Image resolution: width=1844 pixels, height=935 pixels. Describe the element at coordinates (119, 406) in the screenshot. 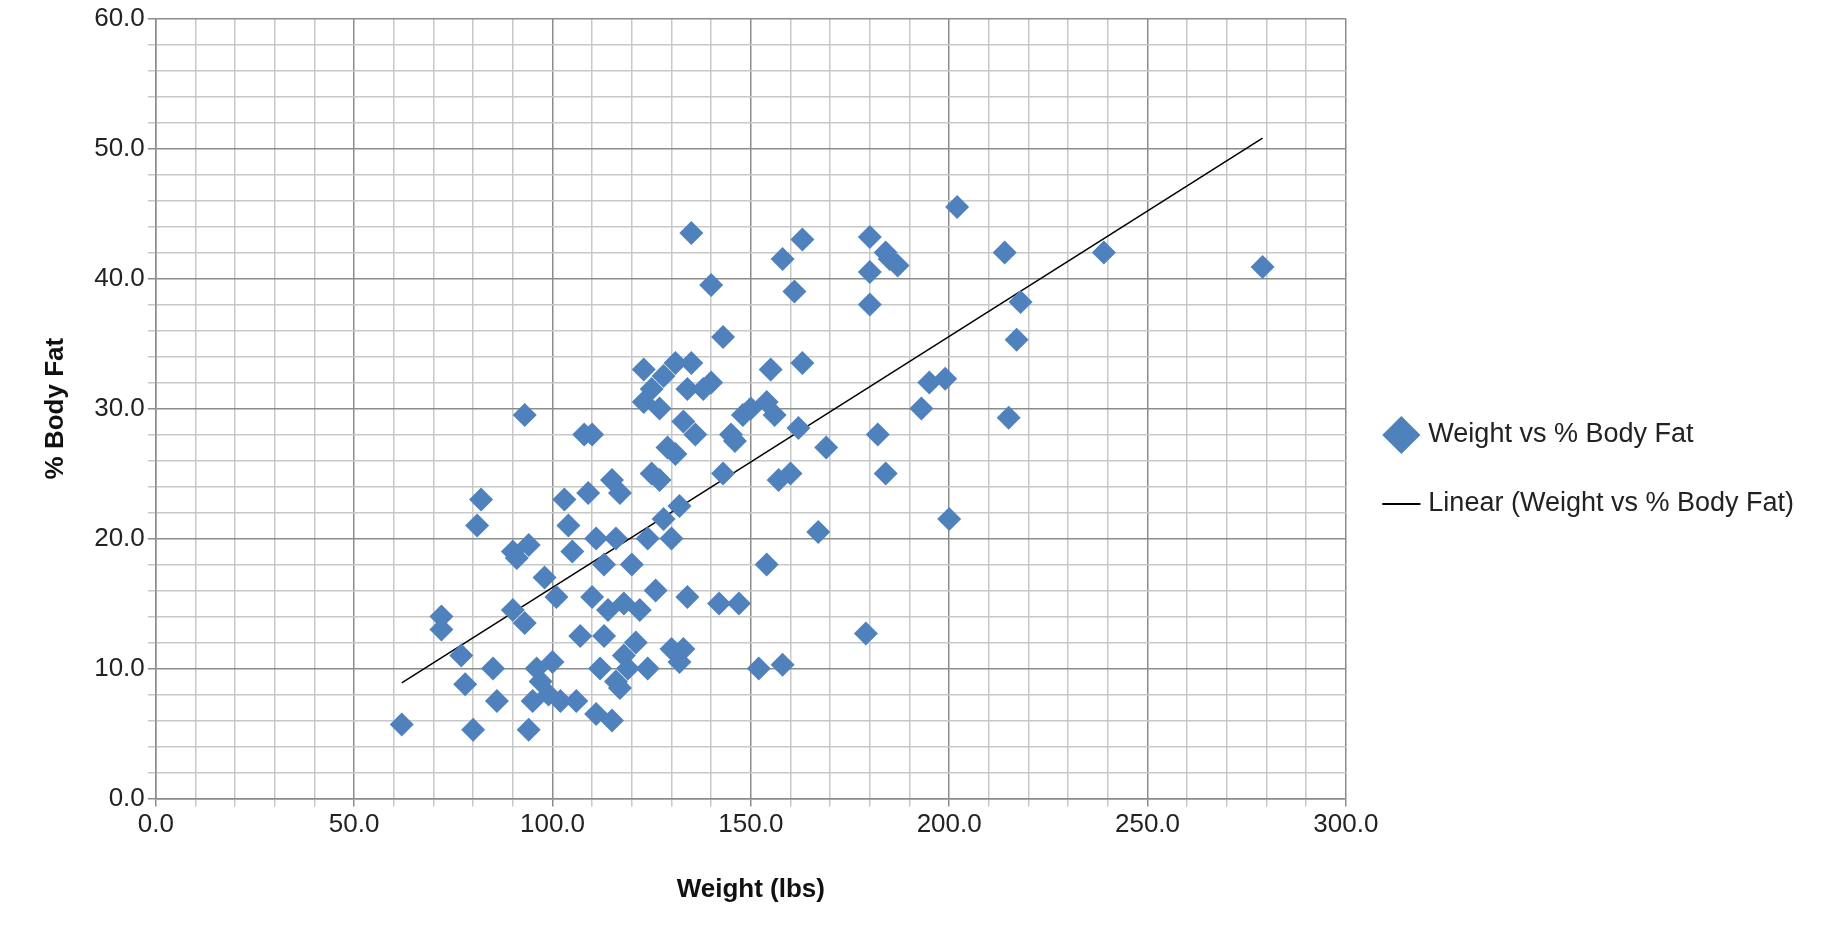

I see `y-tick-label: 30.0` at that location.